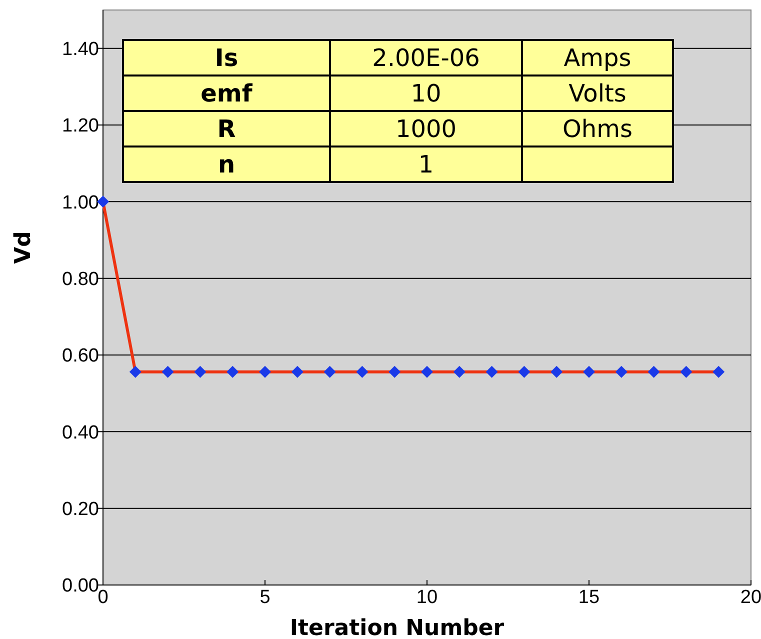 Image resolution: width=761 pixels, height=639 pixels. Describe the element at coordinates (80, 49) in the screenshot. I see `y-tick-label: 1.40` at that location.